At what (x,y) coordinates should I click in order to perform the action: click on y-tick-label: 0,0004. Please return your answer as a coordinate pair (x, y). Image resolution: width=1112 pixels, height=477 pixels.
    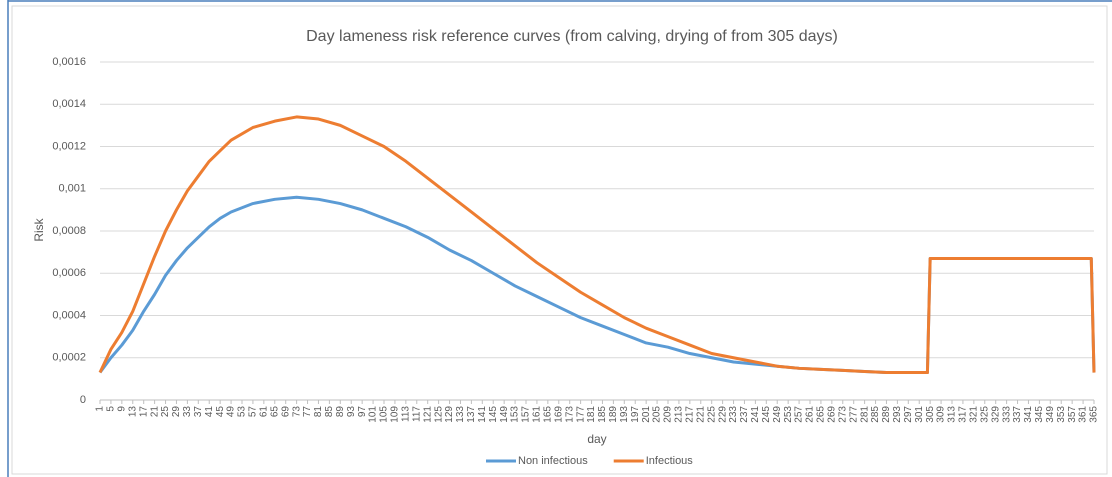
    Looking at the image, I should click on (69, 315).